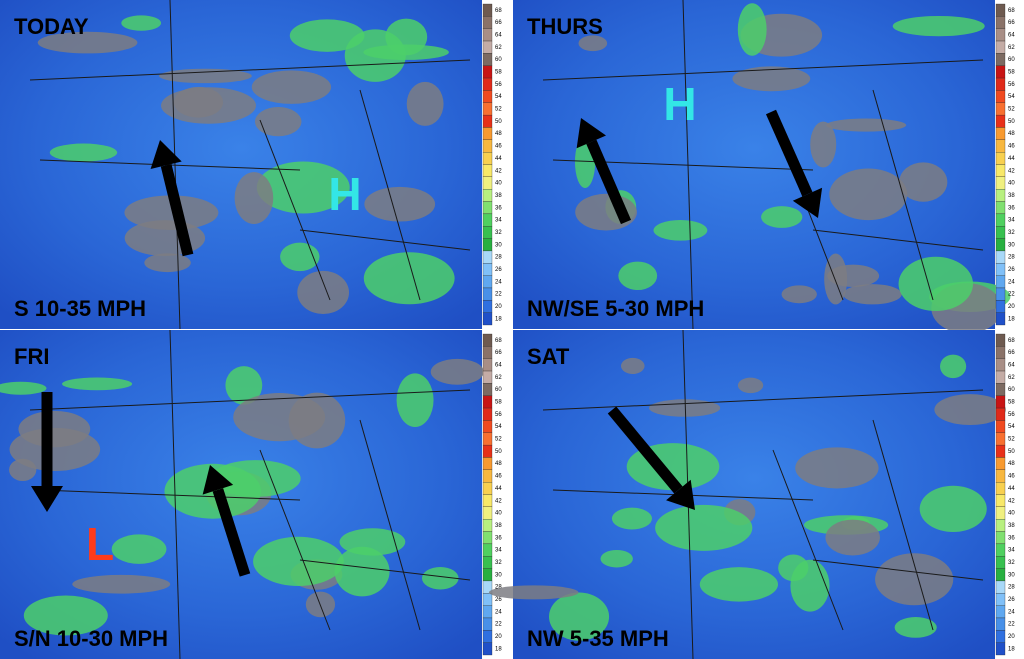 This screenshot has width=1024, height=659. I want to click on colorbar-tick-label: 64, so click(1011, 35).